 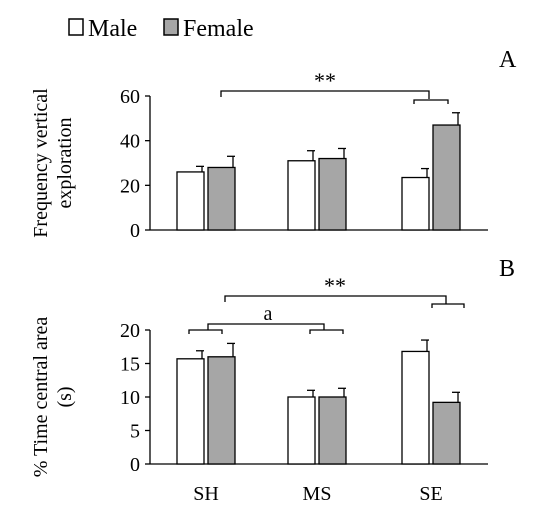 I want to click on y-axis-label-line: Frequency vertical, so click(x=41, y=163).